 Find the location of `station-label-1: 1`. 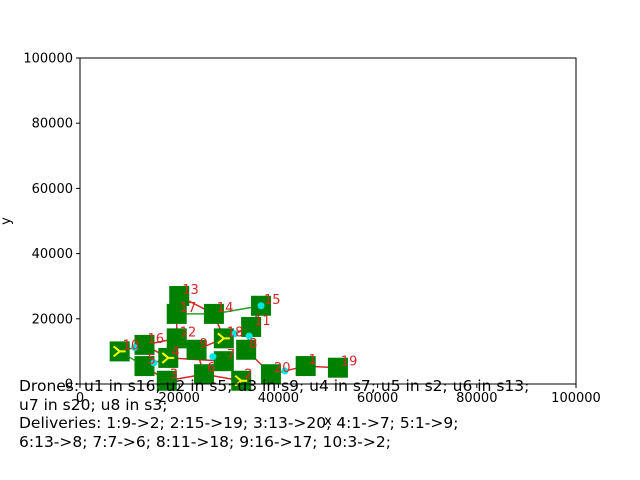

station-label-1: 1 is located at coordinates (313, 360).